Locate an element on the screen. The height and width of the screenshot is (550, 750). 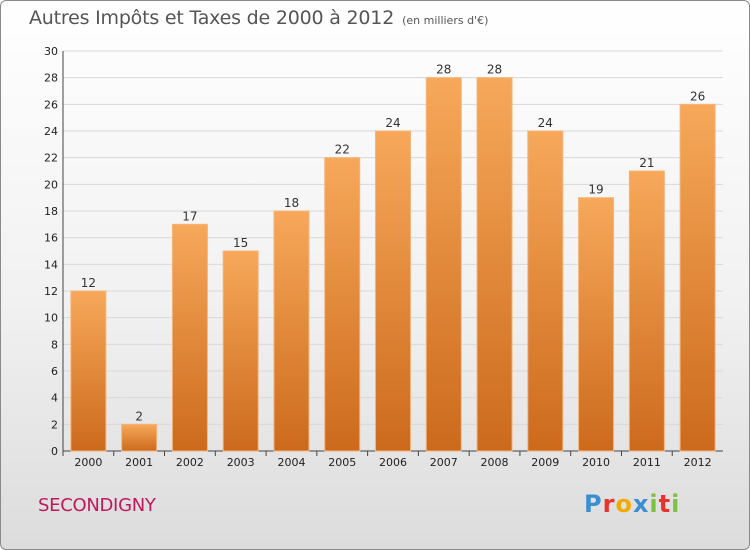
y-tick-label: 26 is located at coordinates (51, 104).